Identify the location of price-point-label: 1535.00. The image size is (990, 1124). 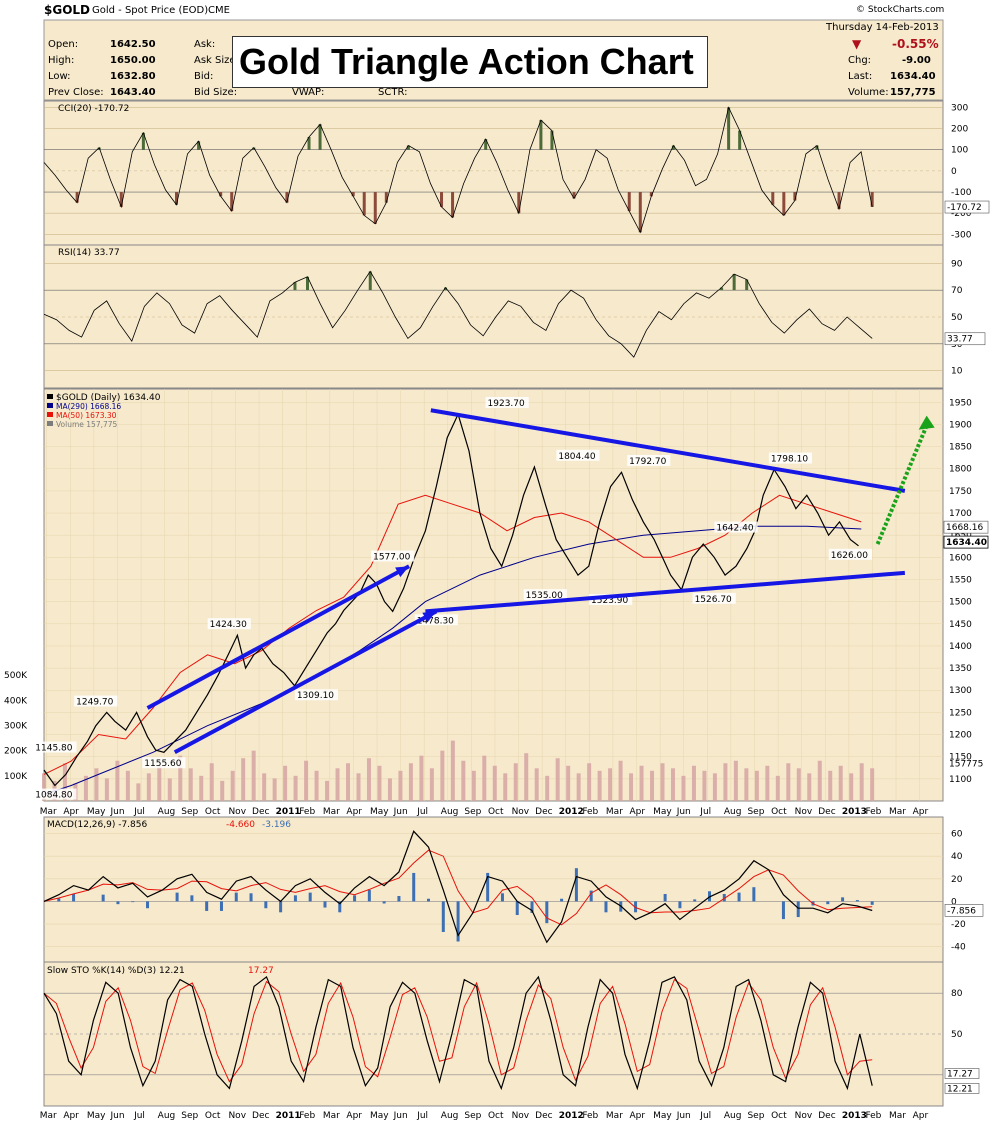
(544, 596).